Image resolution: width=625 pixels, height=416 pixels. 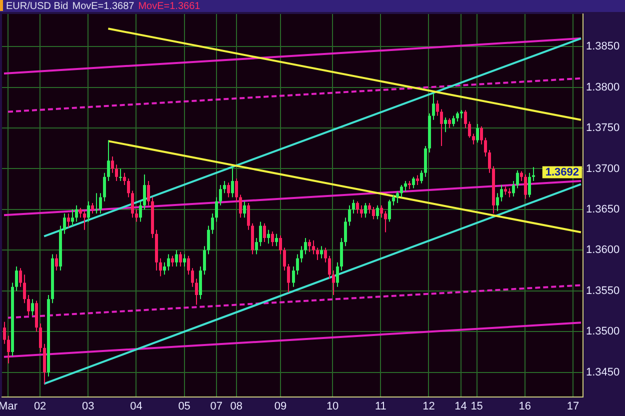 I want to click on y-tick-label: 1.3450, so click(x=603, y=372).